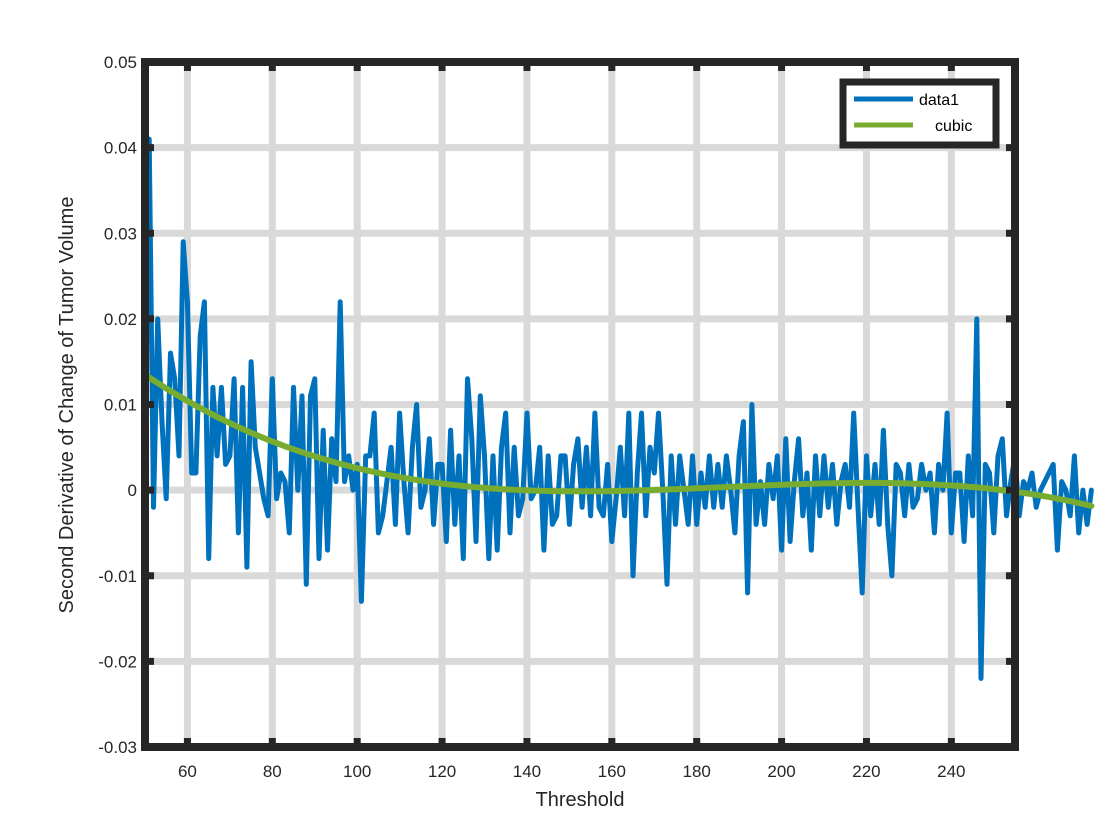 The width and height of the screenshot is (1120, 840). I want to click on y-tick-label: -0.02, so click(117, 661).